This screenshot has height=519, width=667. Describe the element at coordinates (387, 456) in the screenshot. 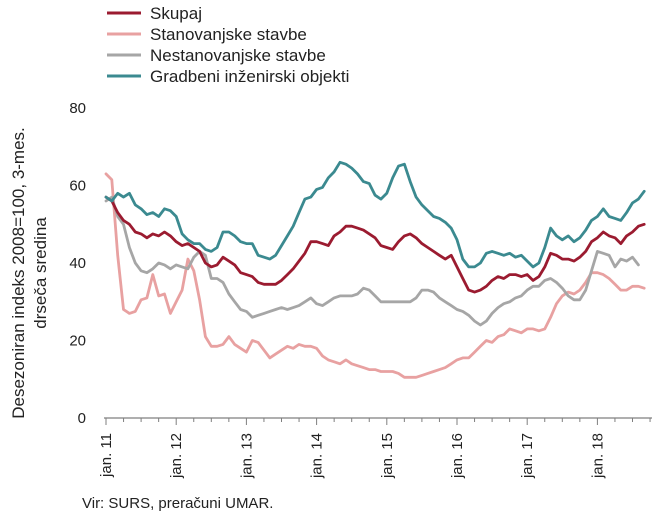

I see `x-tick-label: jan. 15` at that location.